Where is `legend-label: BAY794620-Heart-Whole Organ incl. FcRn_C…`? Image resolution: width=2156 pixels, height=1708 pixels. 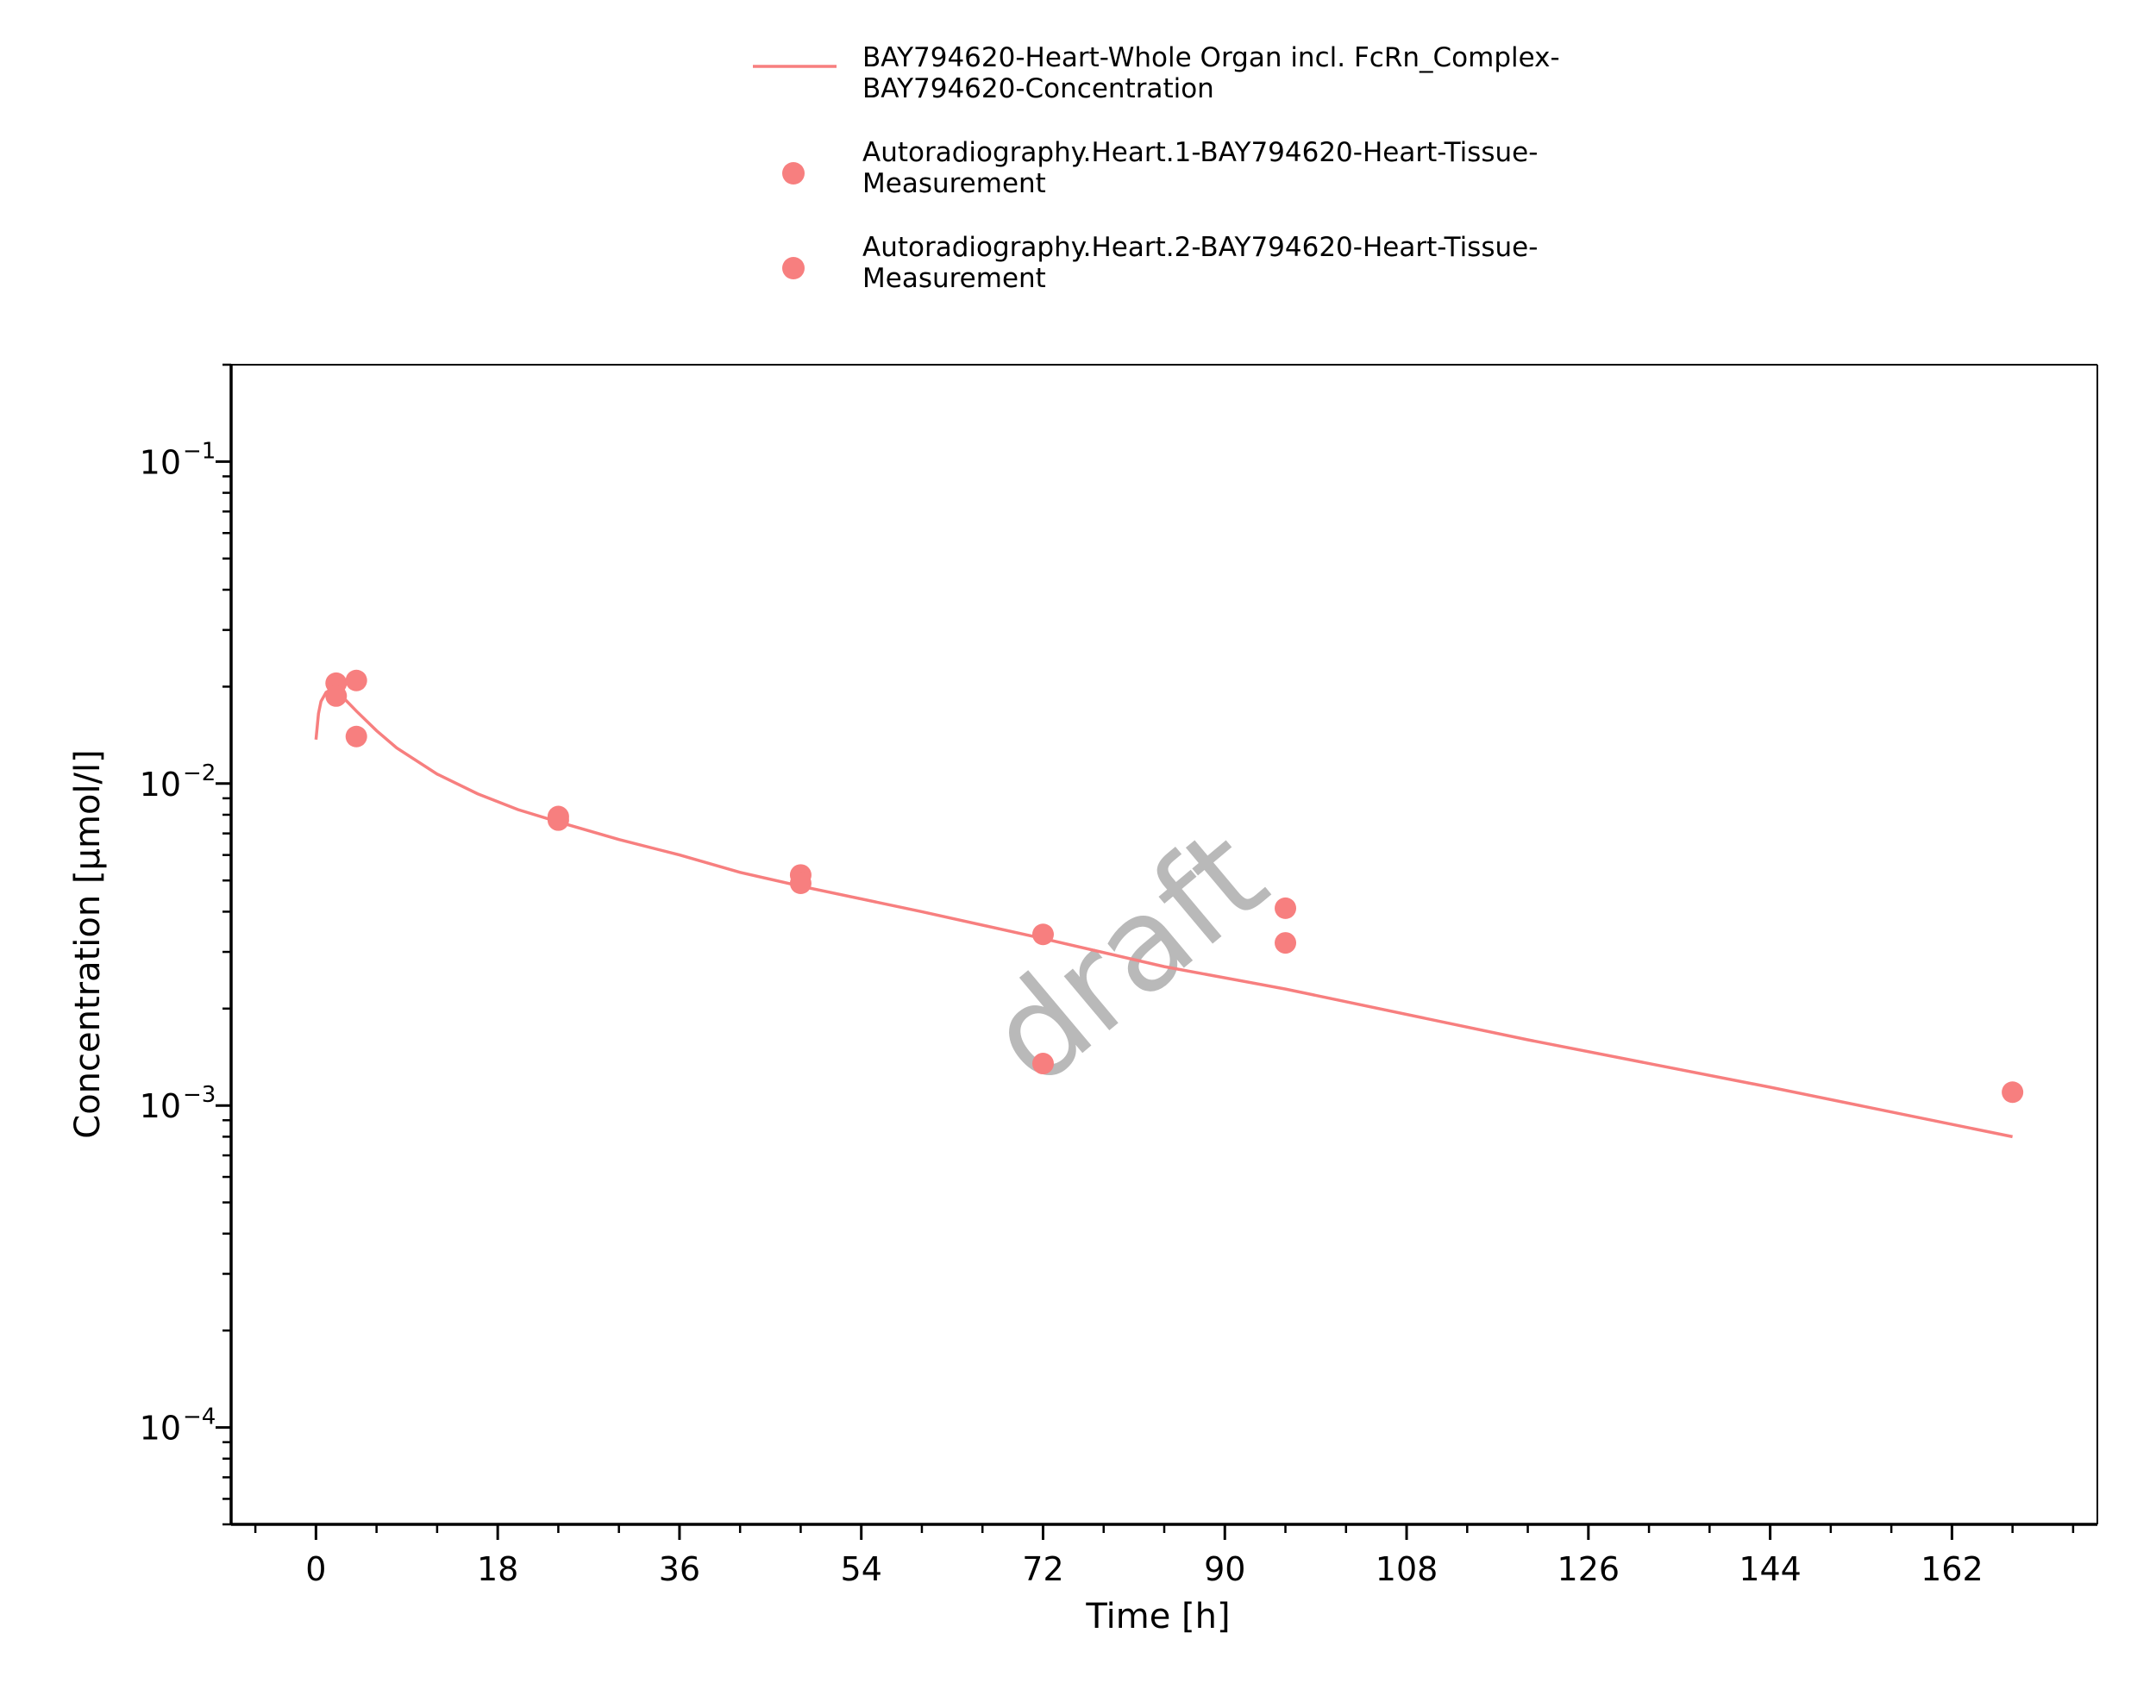
legend-label: BAY794620-Heart-Whole Organ incl. FcRn_C… is located at coordinates (1211, 58).